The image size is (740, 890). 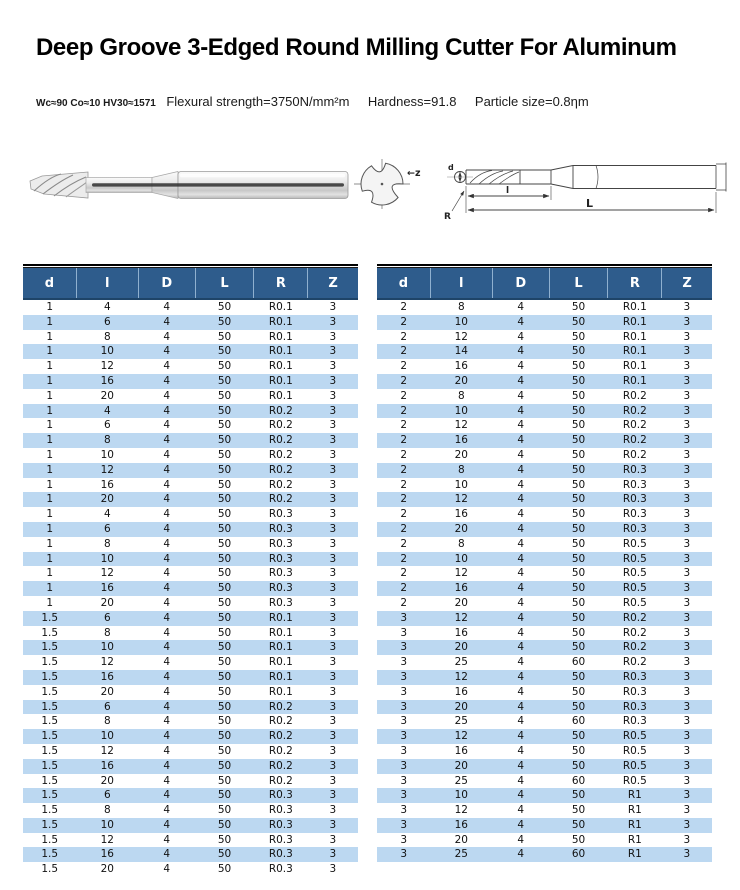 I want to click on table-cell: 2, so click(x=404, y=558).